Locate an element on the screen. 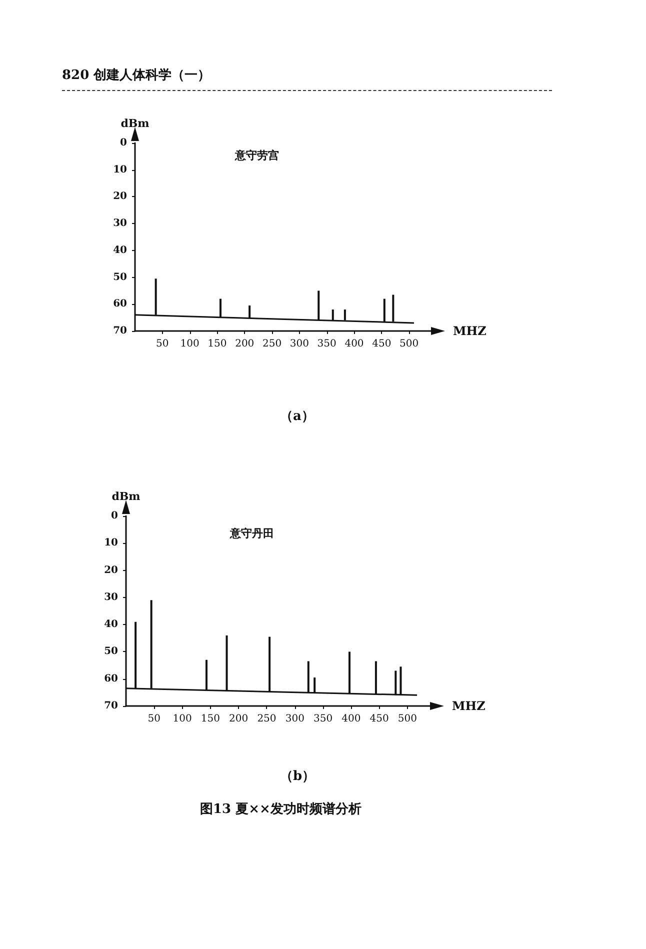 The image size is (646, 949). text: （b） is located at coordinates (298, 776).